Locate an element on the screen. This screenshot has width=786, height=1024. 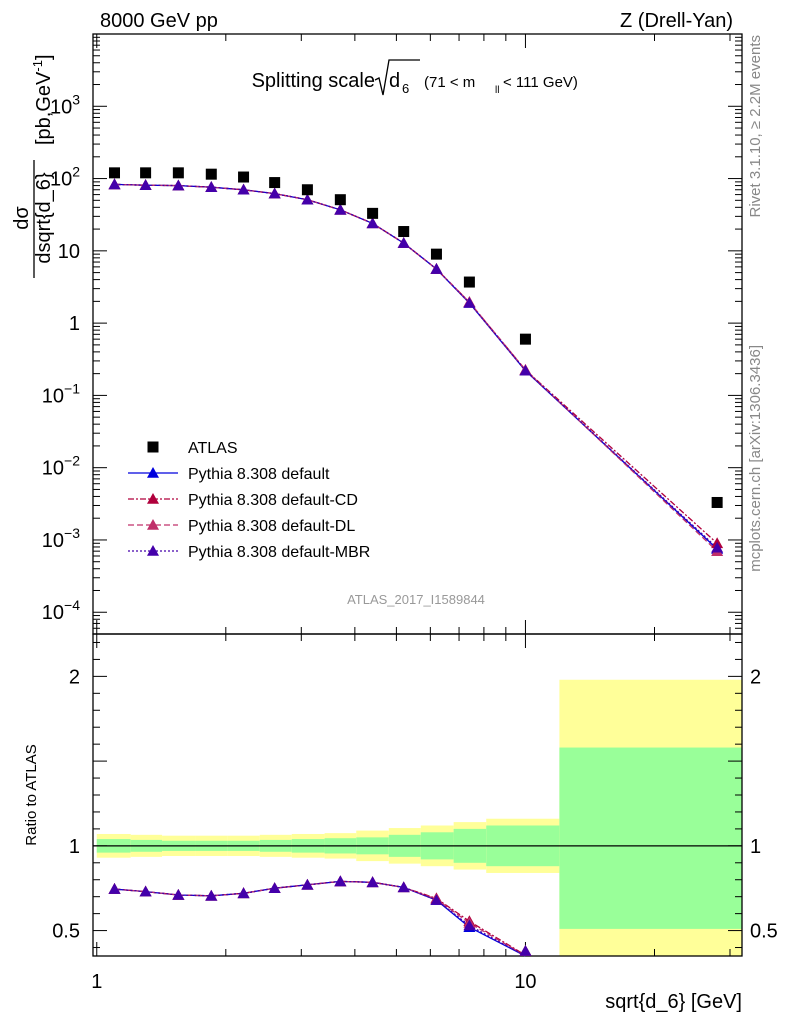
legend-label: Pythia 8.308 default-DL is located at coordinates (271, 526).